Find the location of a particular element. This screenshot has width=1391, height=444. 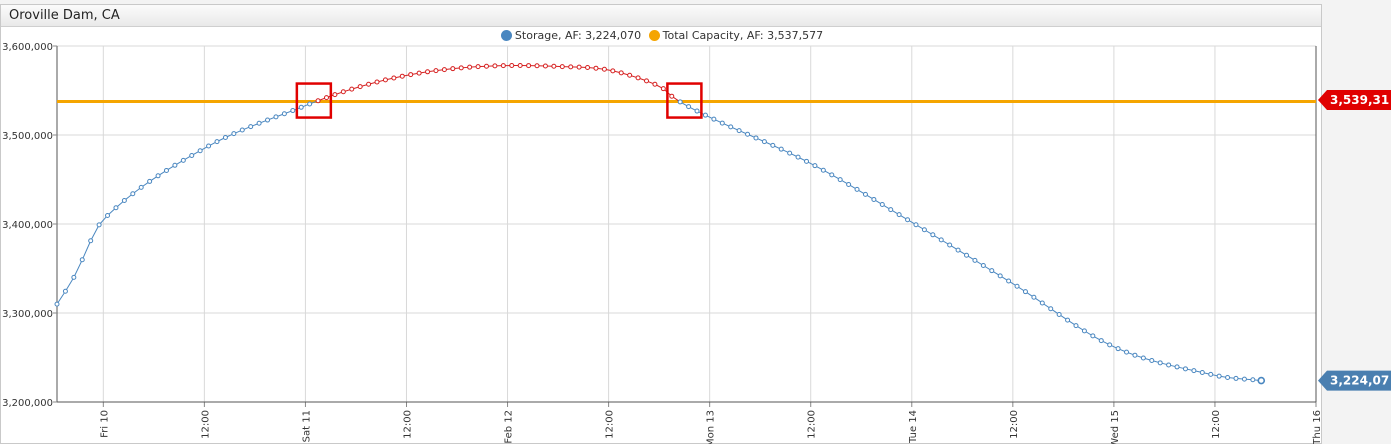

legend-item-storage: Storage, AF: 3,224,070 is located at coordinates (570, 35).